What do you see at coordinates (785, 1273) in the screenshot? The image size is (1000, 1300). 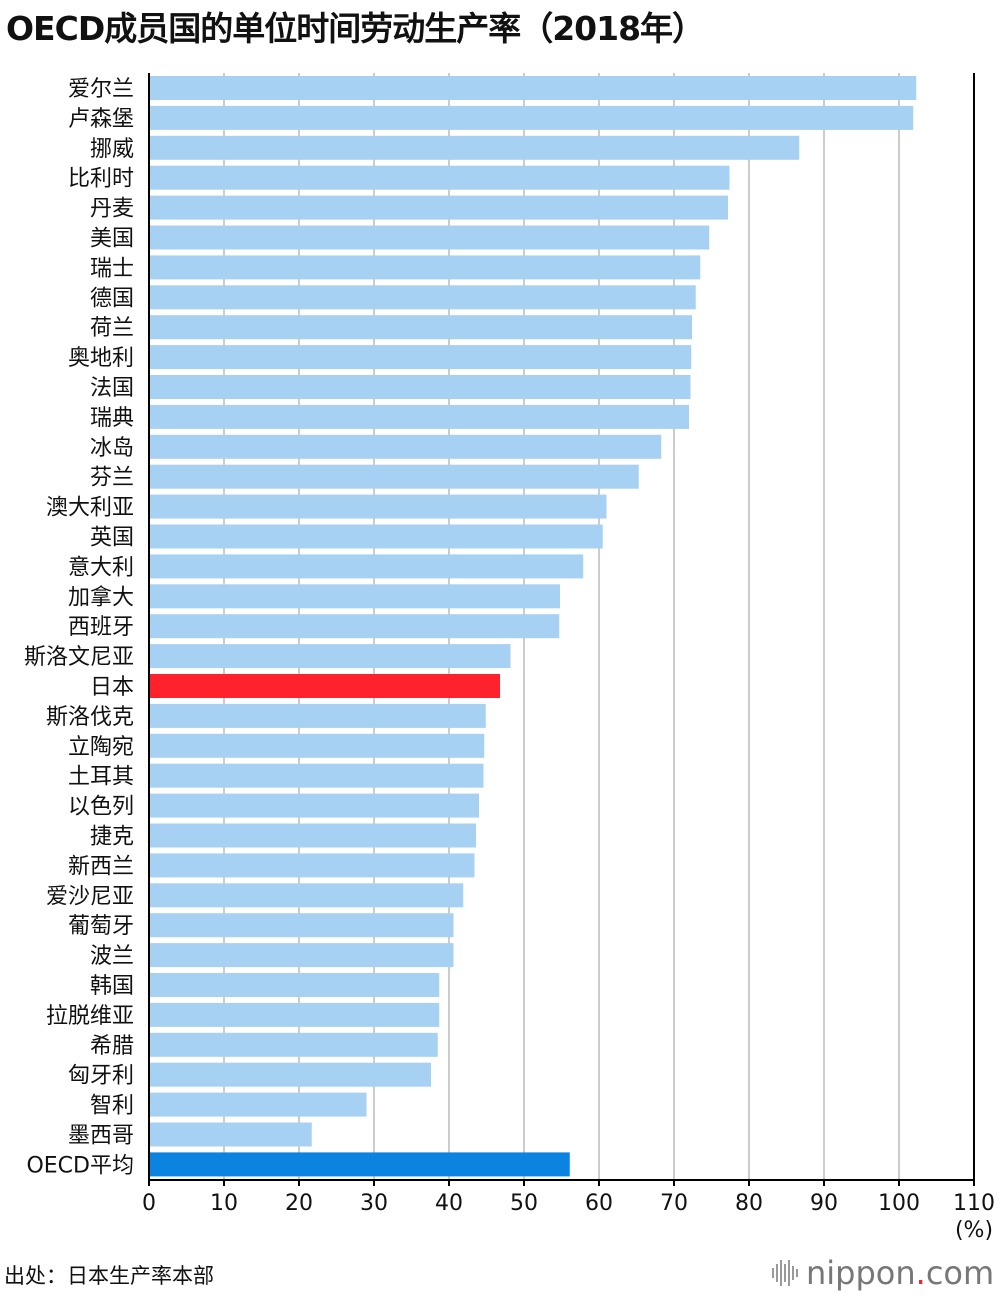 I see `logo-mark-icon` at bounding box center [785, 1273].